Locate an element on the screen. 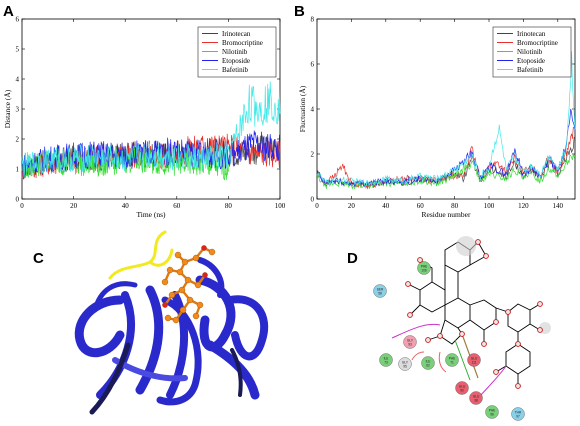  residue-label: SER is located at coordinates (380, 290).